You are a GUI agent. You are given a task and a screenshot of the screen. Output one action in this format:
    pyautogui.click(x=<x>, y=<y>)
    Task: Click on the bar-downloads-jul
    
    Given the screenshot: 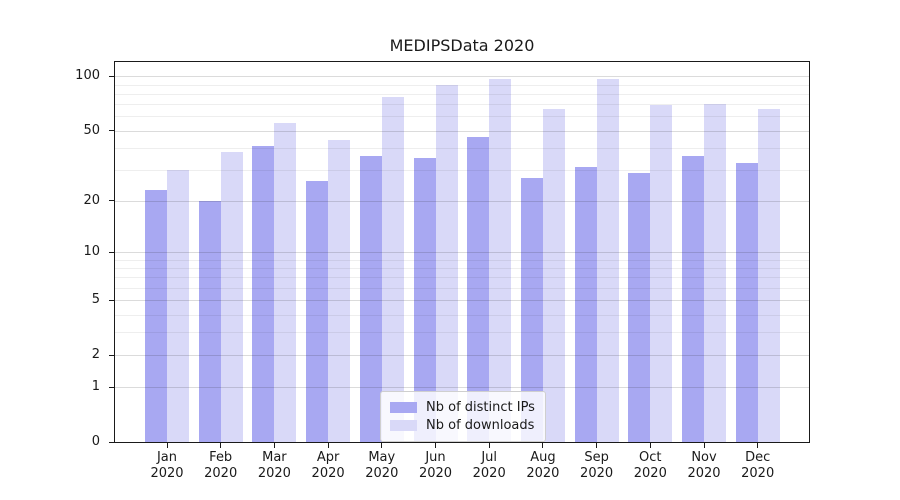 What is the action you would take?
    pyautogui.click(x=500, y=260)
    